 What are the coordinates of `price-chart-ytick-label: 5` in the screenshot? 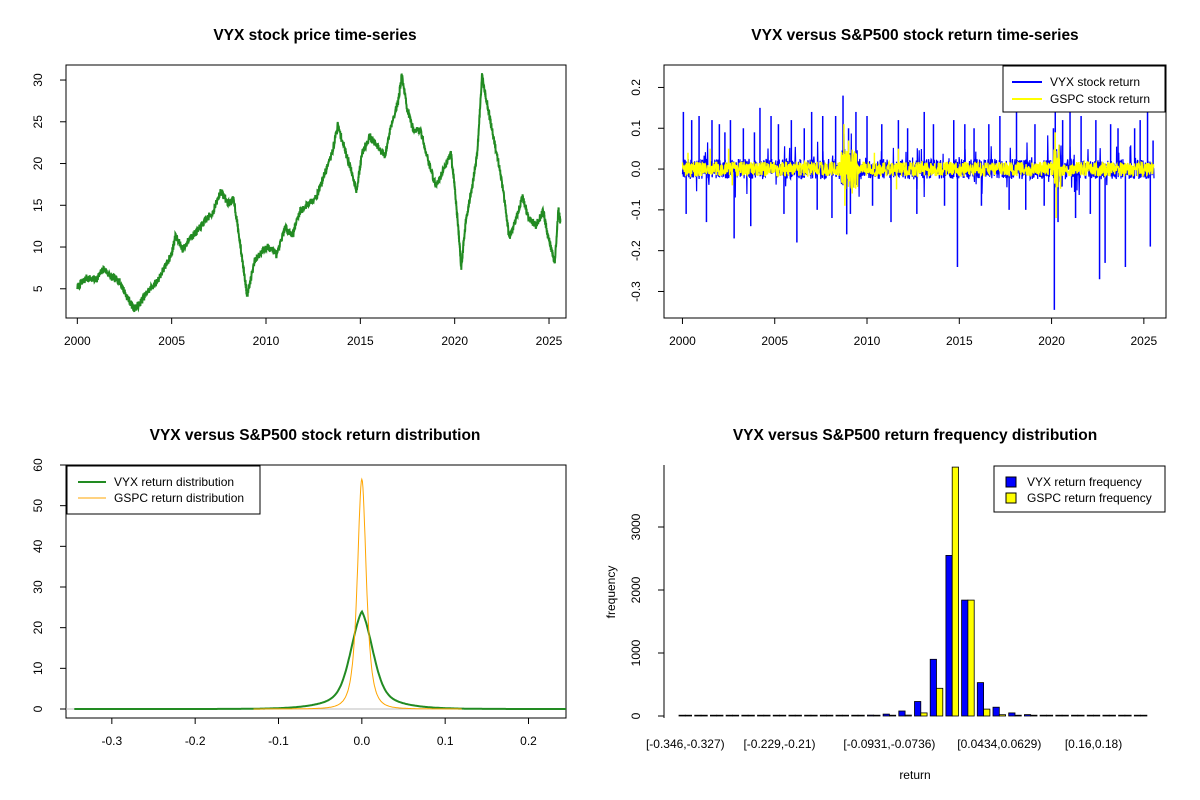 It's located at (38, 288).